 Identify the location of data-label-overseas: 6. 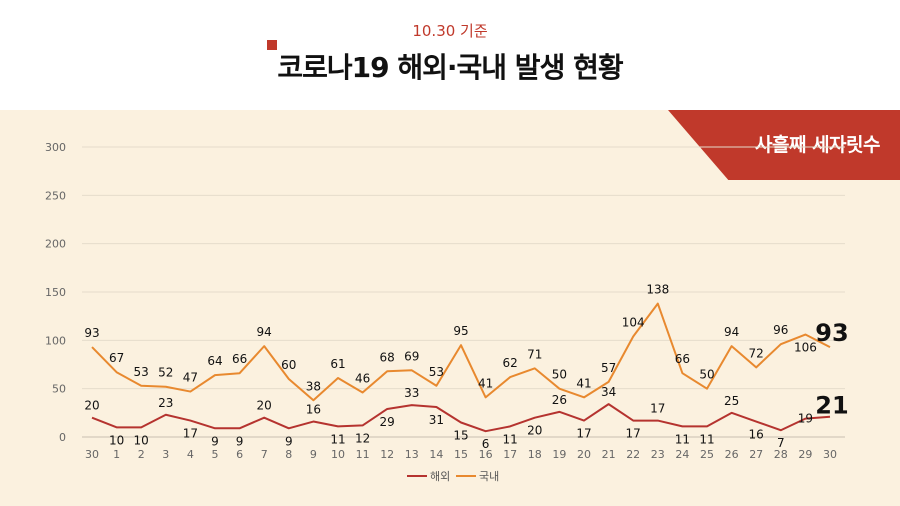
(486, 444).